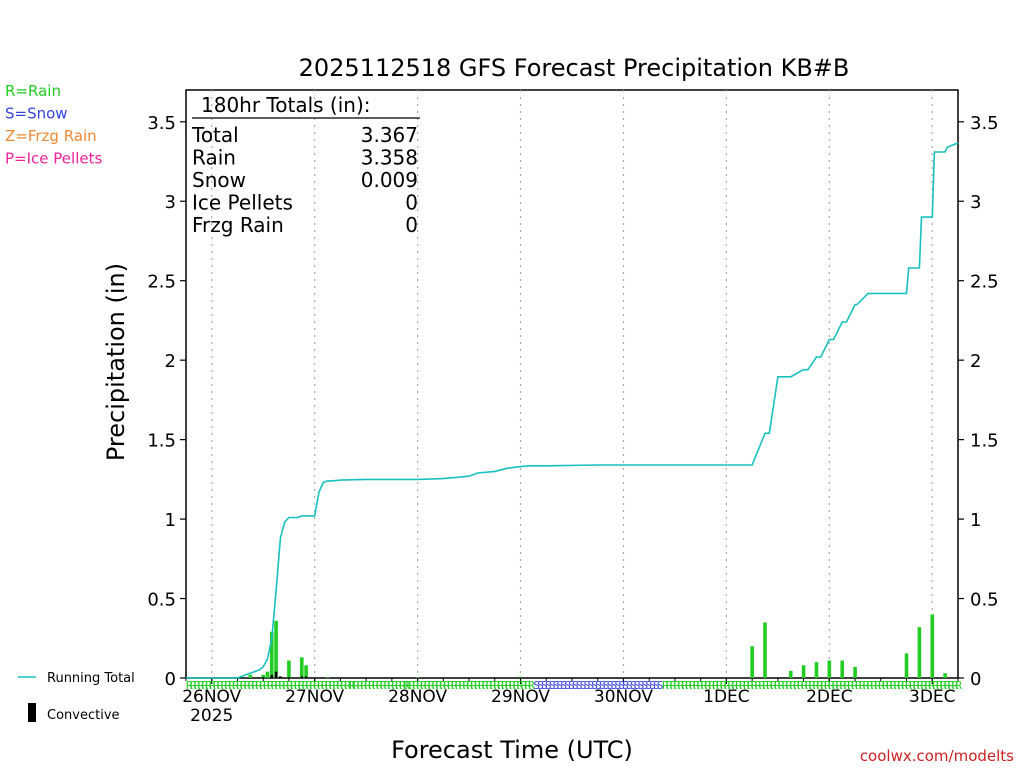 The height and width of the screenshot is (768, 1024). Describe the element at coordinates (170, 361) in the screenshot. I see `y-tick-label: 2` at that location.